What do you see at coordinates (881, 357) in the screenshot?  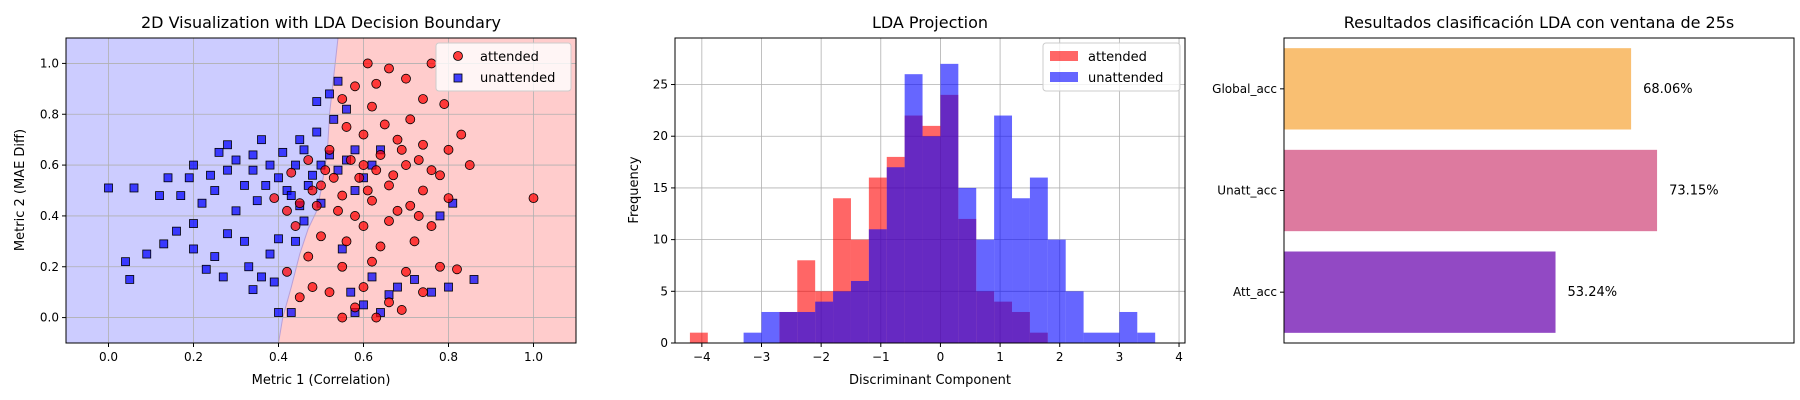 I see `x-tick-label: −1` at bounding box center [881, 357].